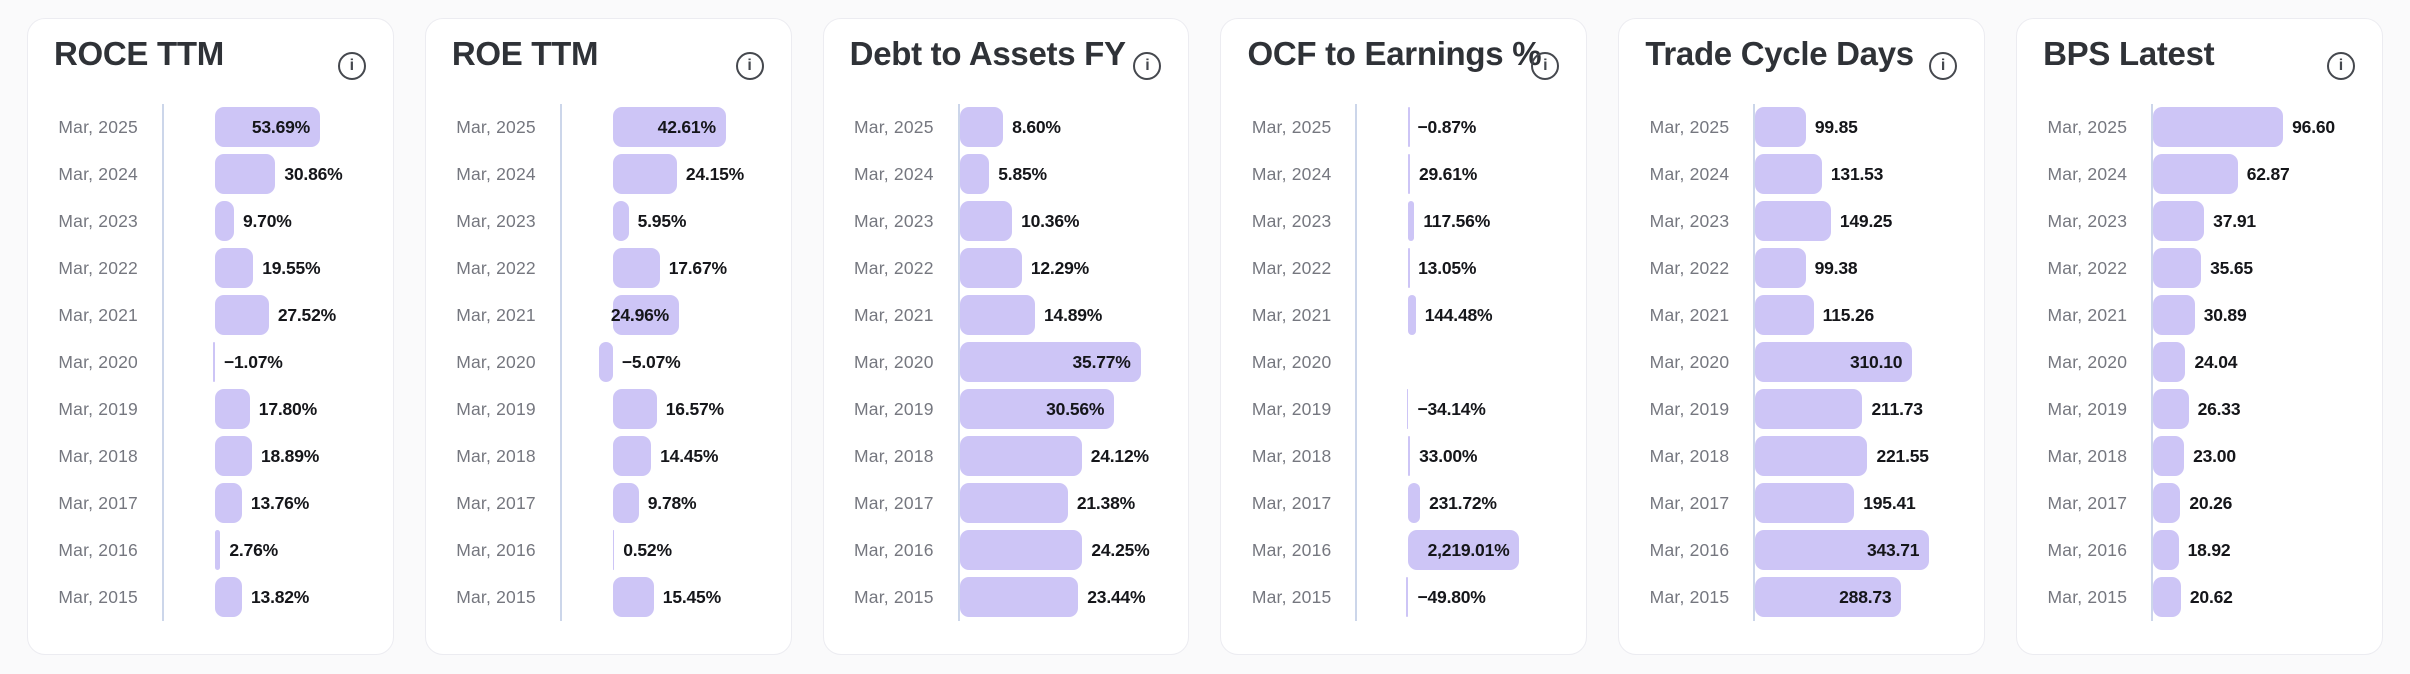  I want to click on card-title: BPS Latest, so click(2129, 53).